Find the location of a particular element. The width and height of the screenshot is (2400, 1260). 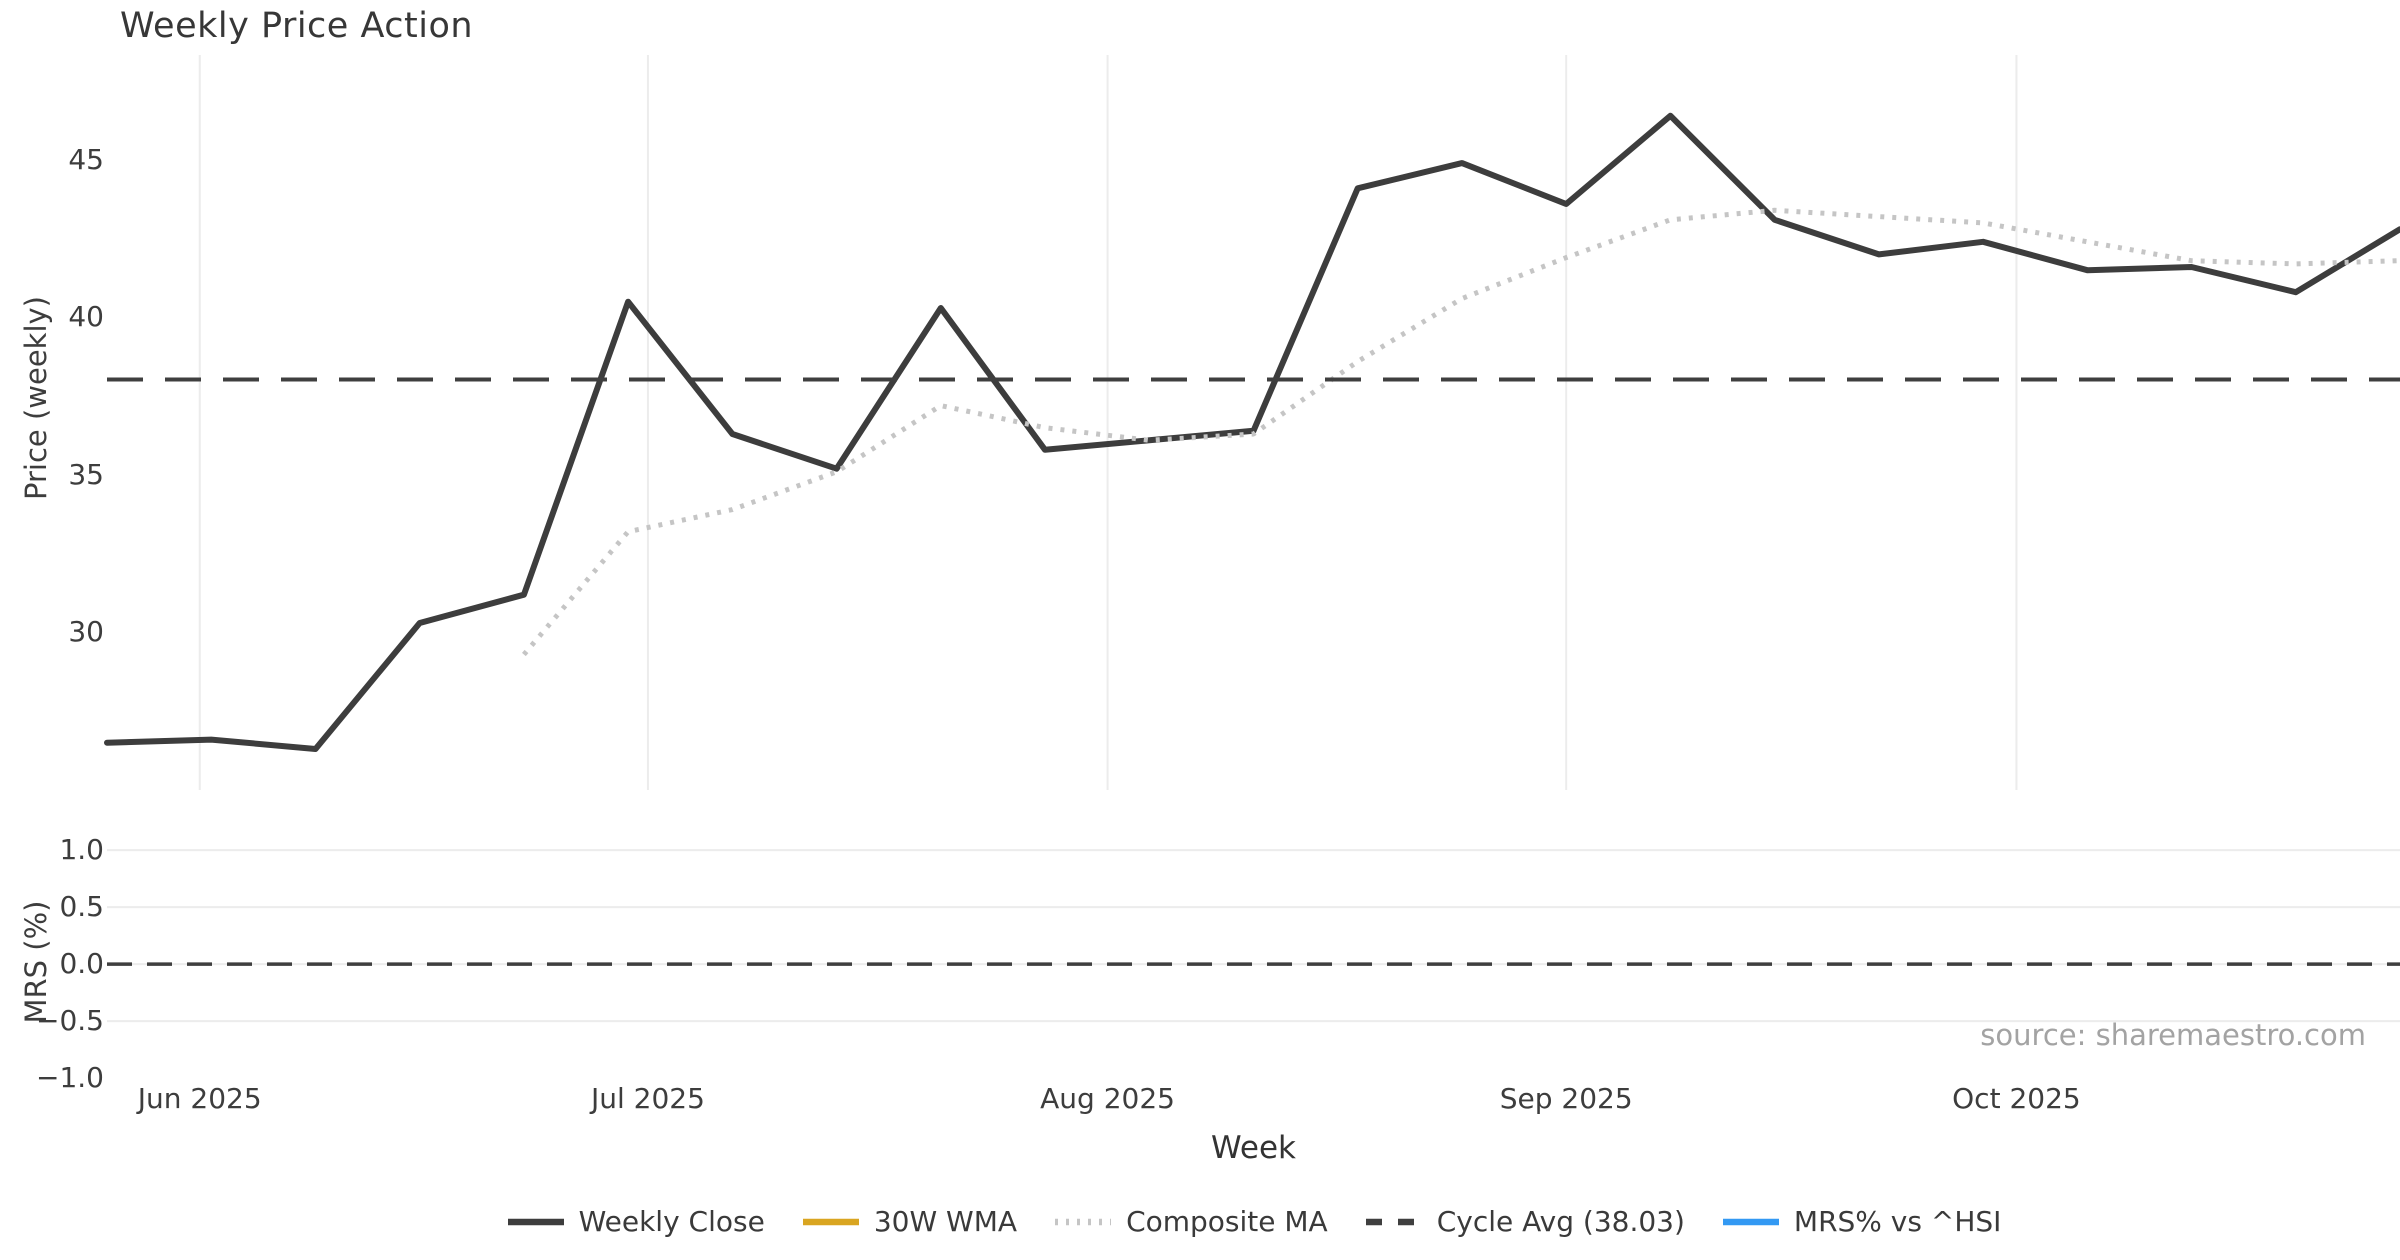

legend-item-mrs-vs-hsi: MRS% vs ^HSI is located at coordinates (1861, 1221).